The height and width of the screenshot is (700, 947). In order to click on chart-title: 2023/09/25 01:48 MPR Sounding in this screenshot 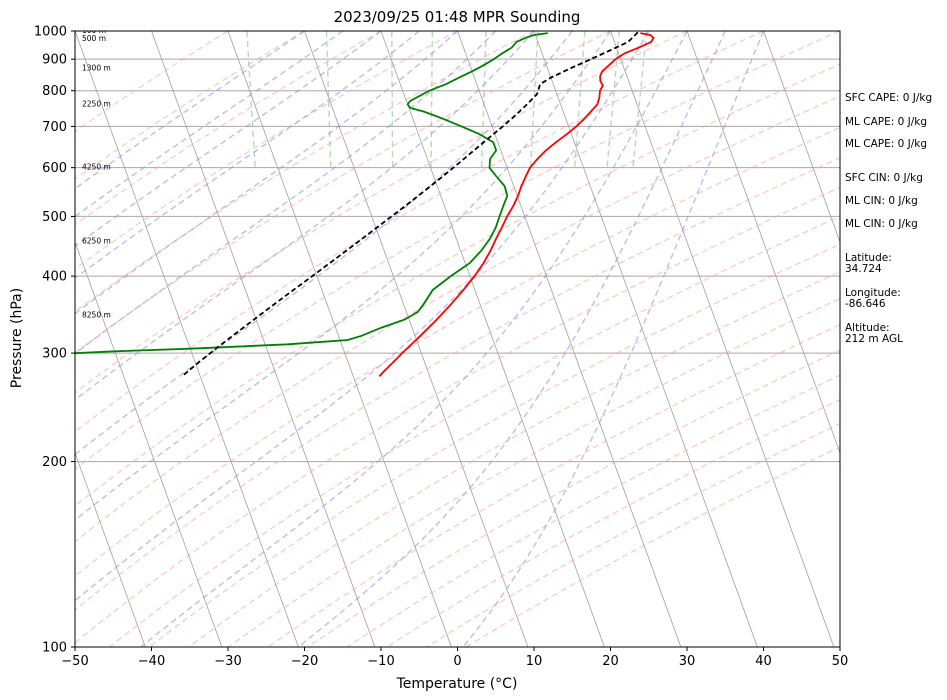, I will do `click(457, 17)`.